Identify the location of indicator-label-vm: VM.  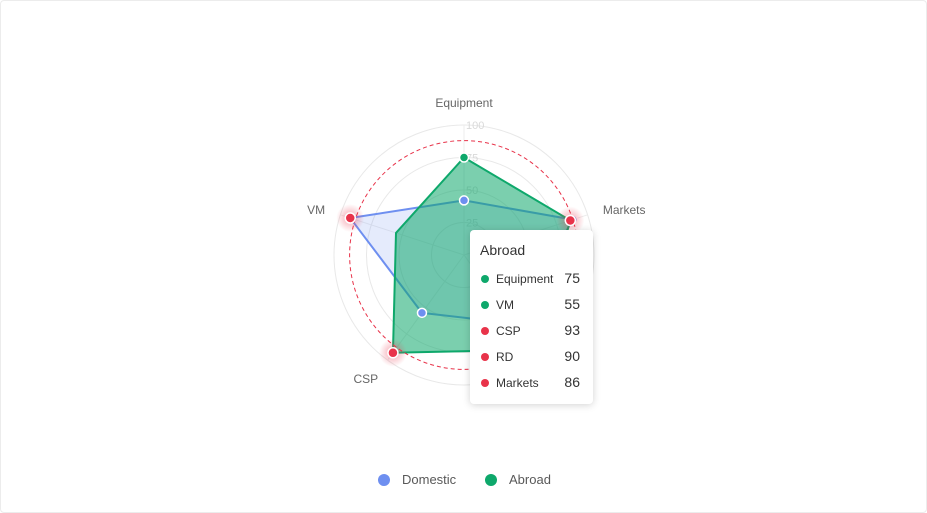
(316, 210).